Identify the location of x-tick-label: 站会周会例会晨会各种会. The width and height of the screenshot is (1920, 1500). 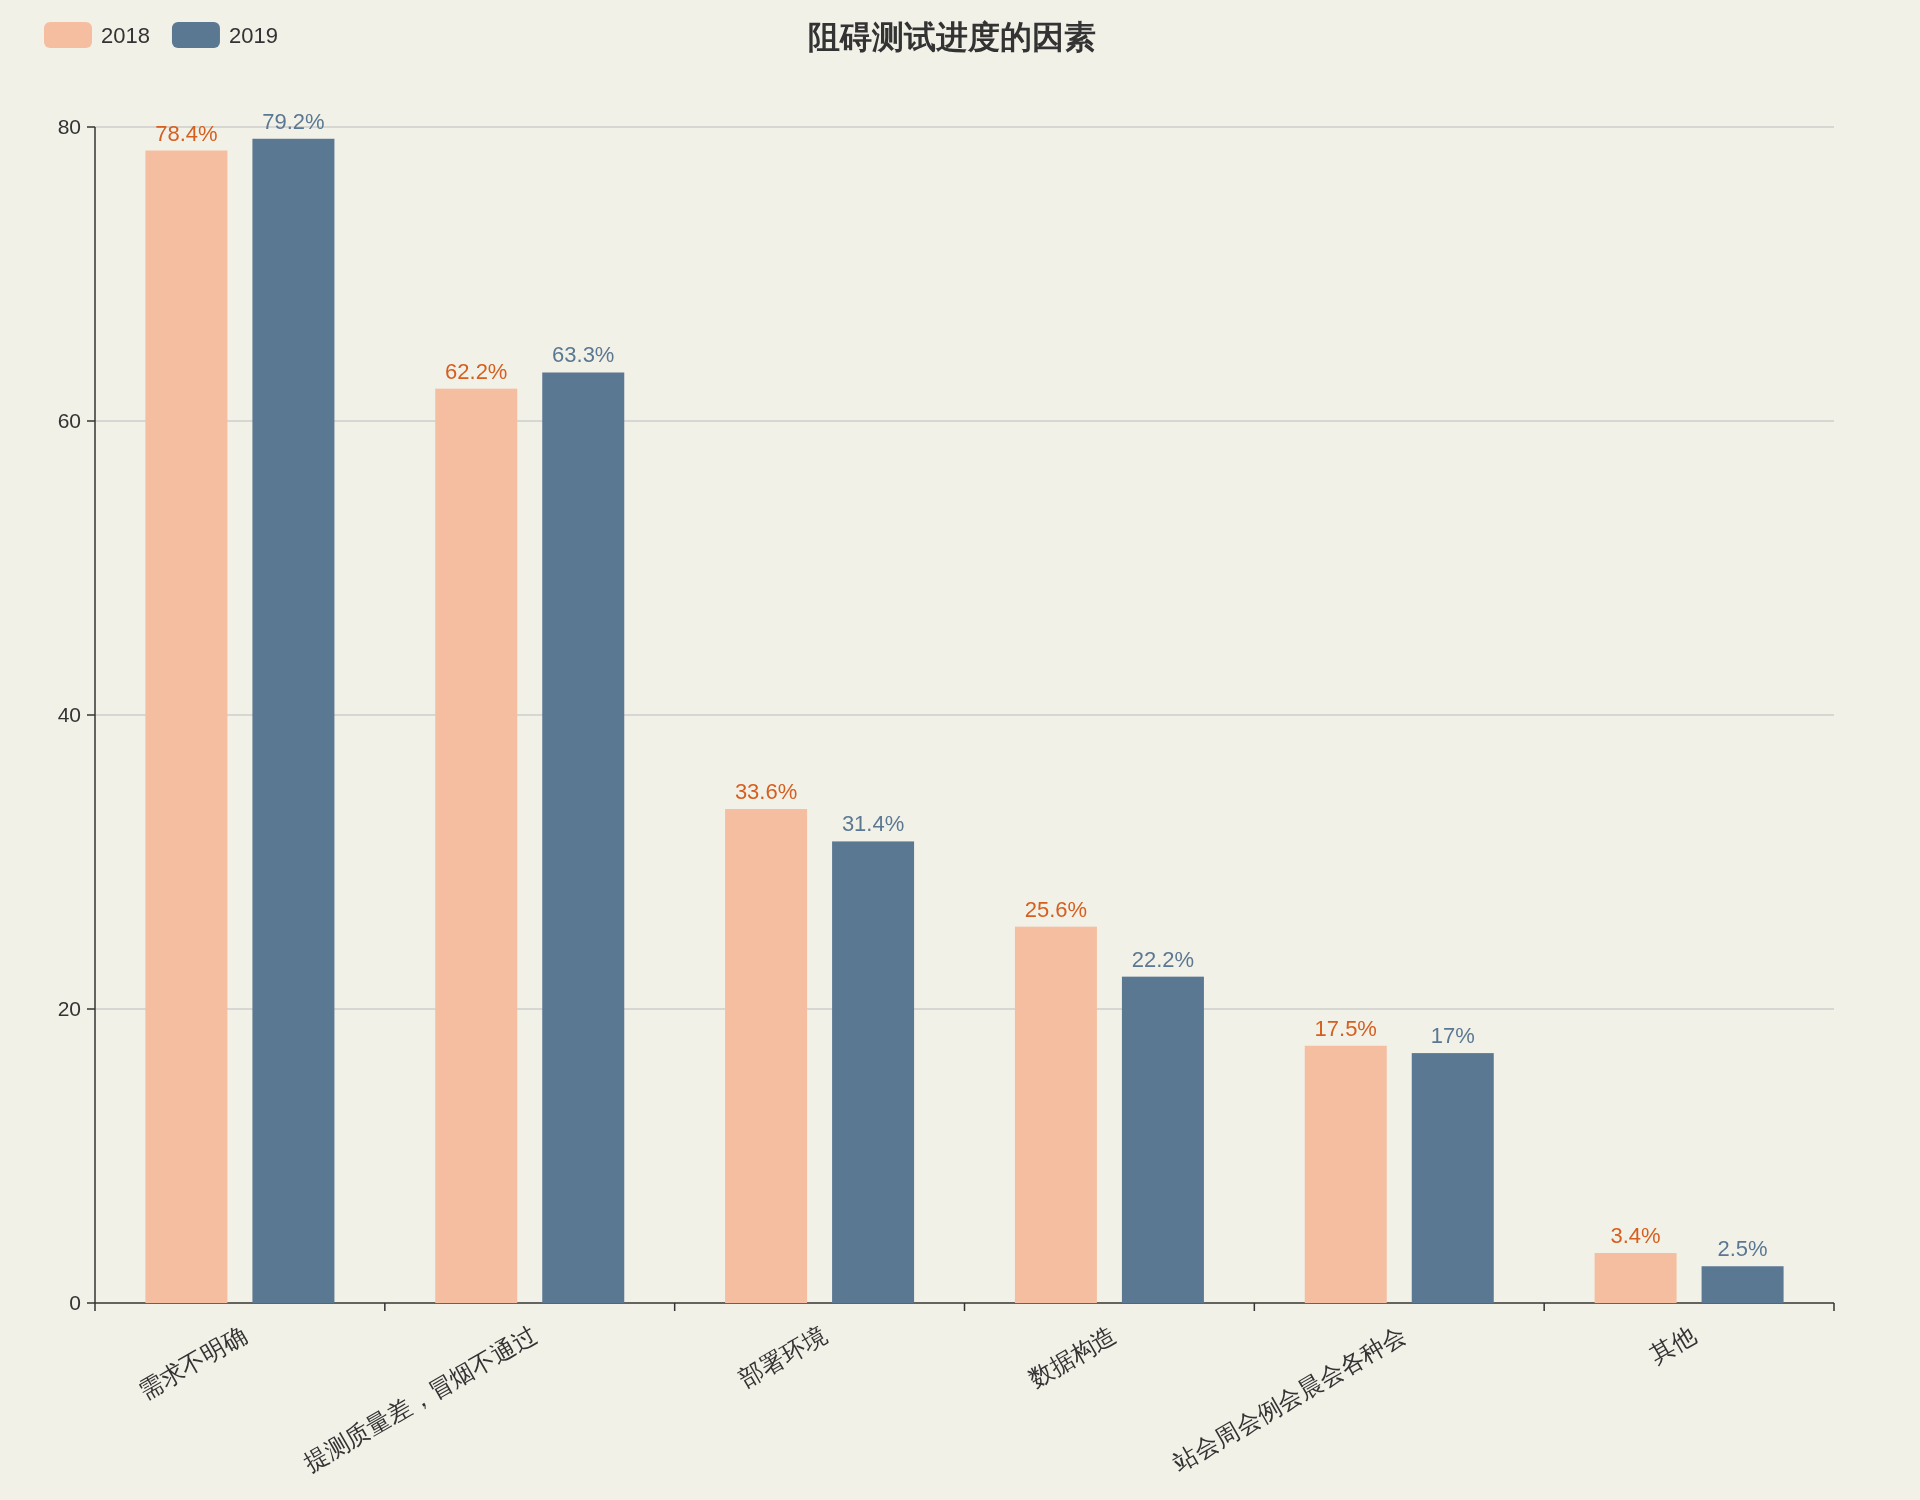
(1289, 1399).